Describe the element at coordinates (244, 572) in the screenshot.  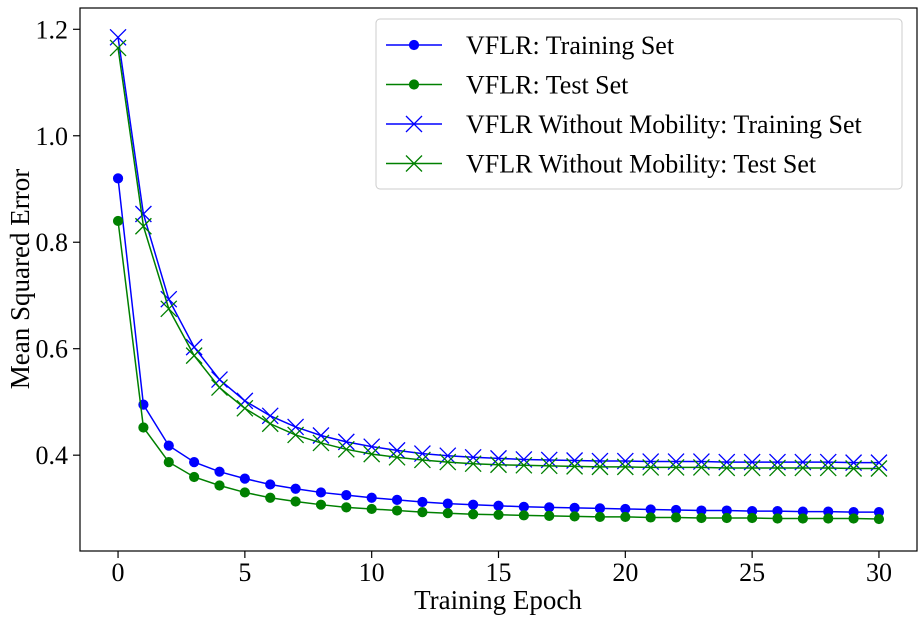
I see `x-tick-label: 5` at that location.